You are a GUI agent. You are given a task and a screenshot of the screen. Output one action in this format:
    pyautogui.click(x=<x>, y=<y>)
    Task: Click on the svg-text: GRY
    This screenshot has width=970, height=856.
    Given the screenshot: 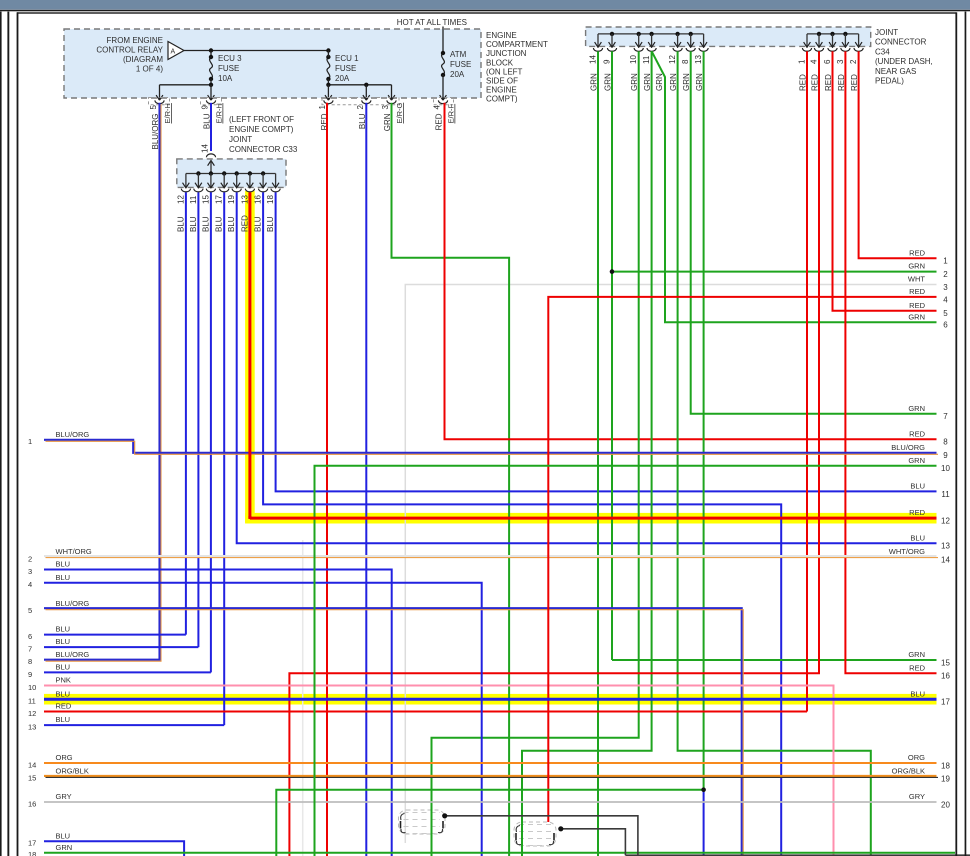 What is the action you would take?
    pyautogui.click(x=64, y=796)
    